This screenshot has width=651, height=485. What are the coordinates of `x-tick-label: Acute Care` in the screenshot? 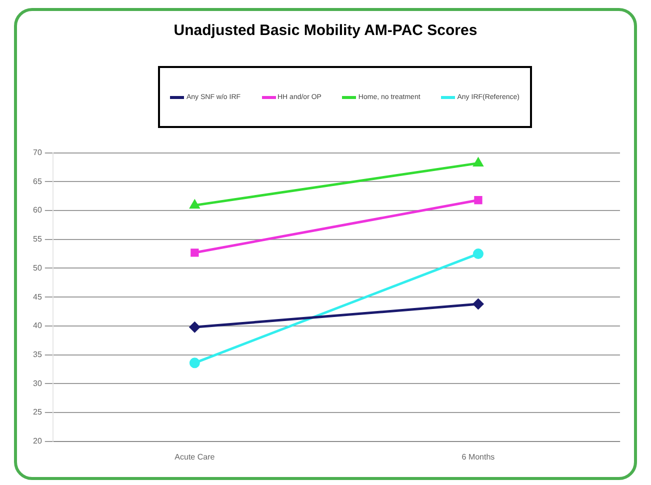 It's located at (195, 457).